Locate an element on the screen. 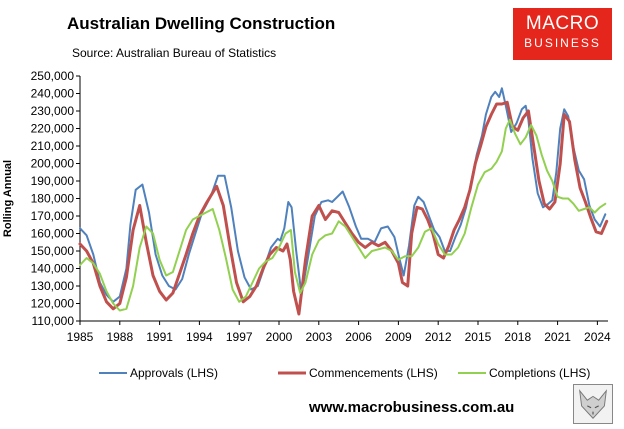  x-tick-label: 2003 is located at coordinates (318, 337).